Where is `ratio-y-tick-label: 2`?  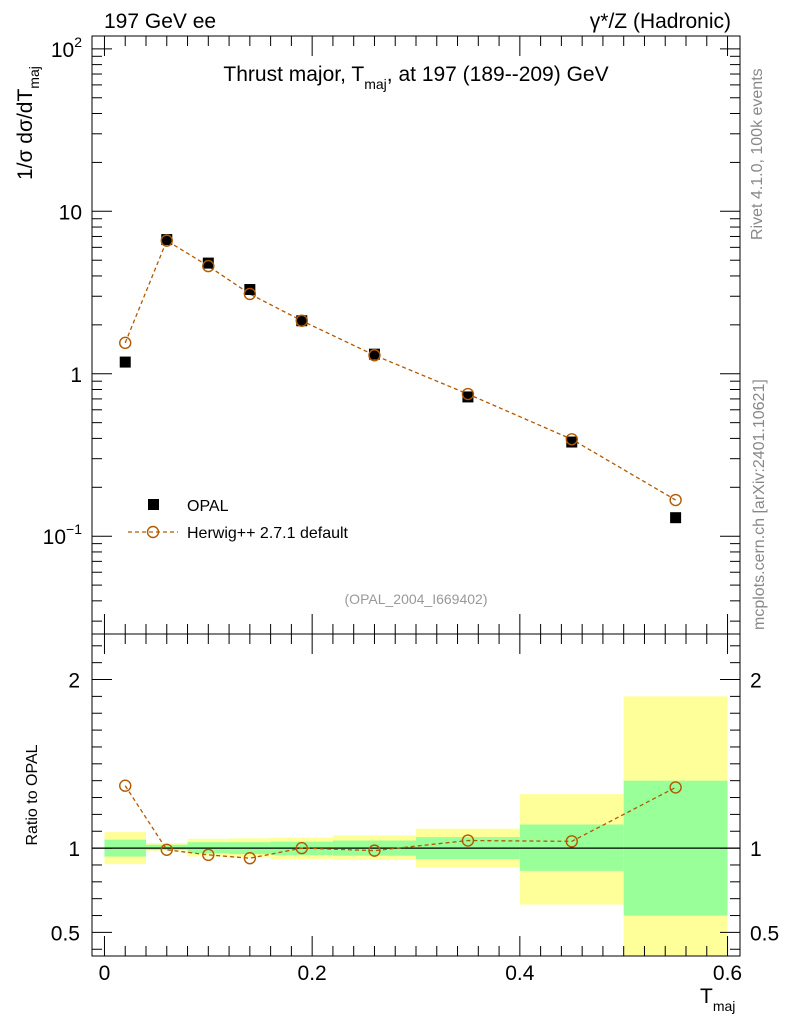 ratio-y-tick-label: 2 is located at coordinates (74, 681).